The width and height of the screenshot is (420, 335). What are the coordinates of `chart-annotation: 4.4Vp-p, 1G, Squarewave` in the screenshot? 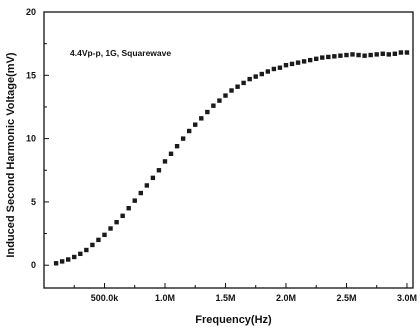 It's located at (120, 53).